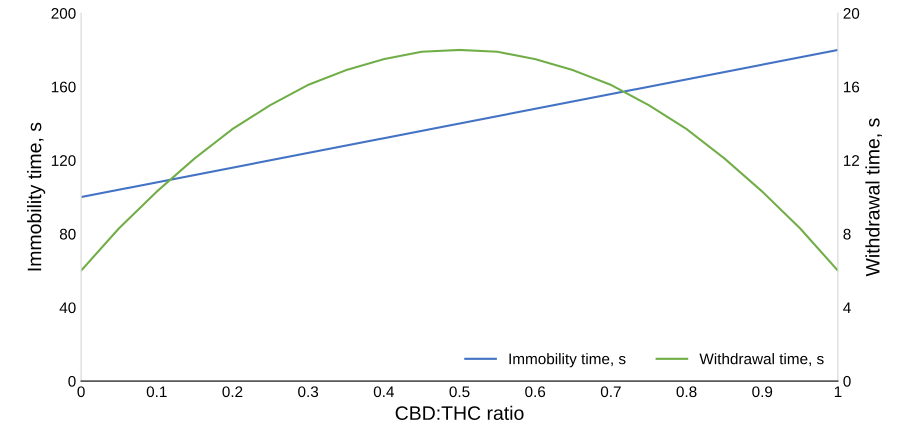 This screenshot has height=438, width=901. Describe the element at coordinates (852, 13) in the screenshot. I see `y2-tick-label: 20` at that location.